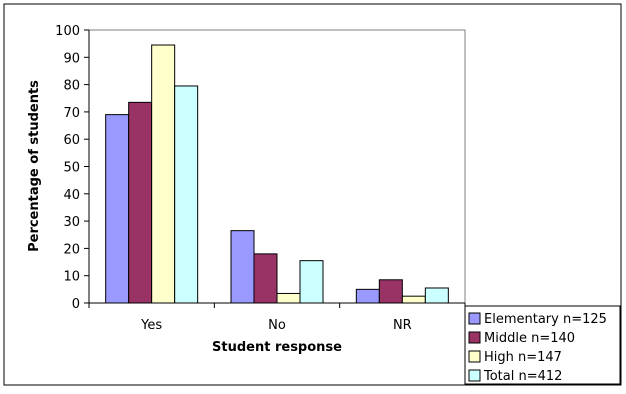  I want to click on y-axis-title: Percentage of students, so click(34, 166).